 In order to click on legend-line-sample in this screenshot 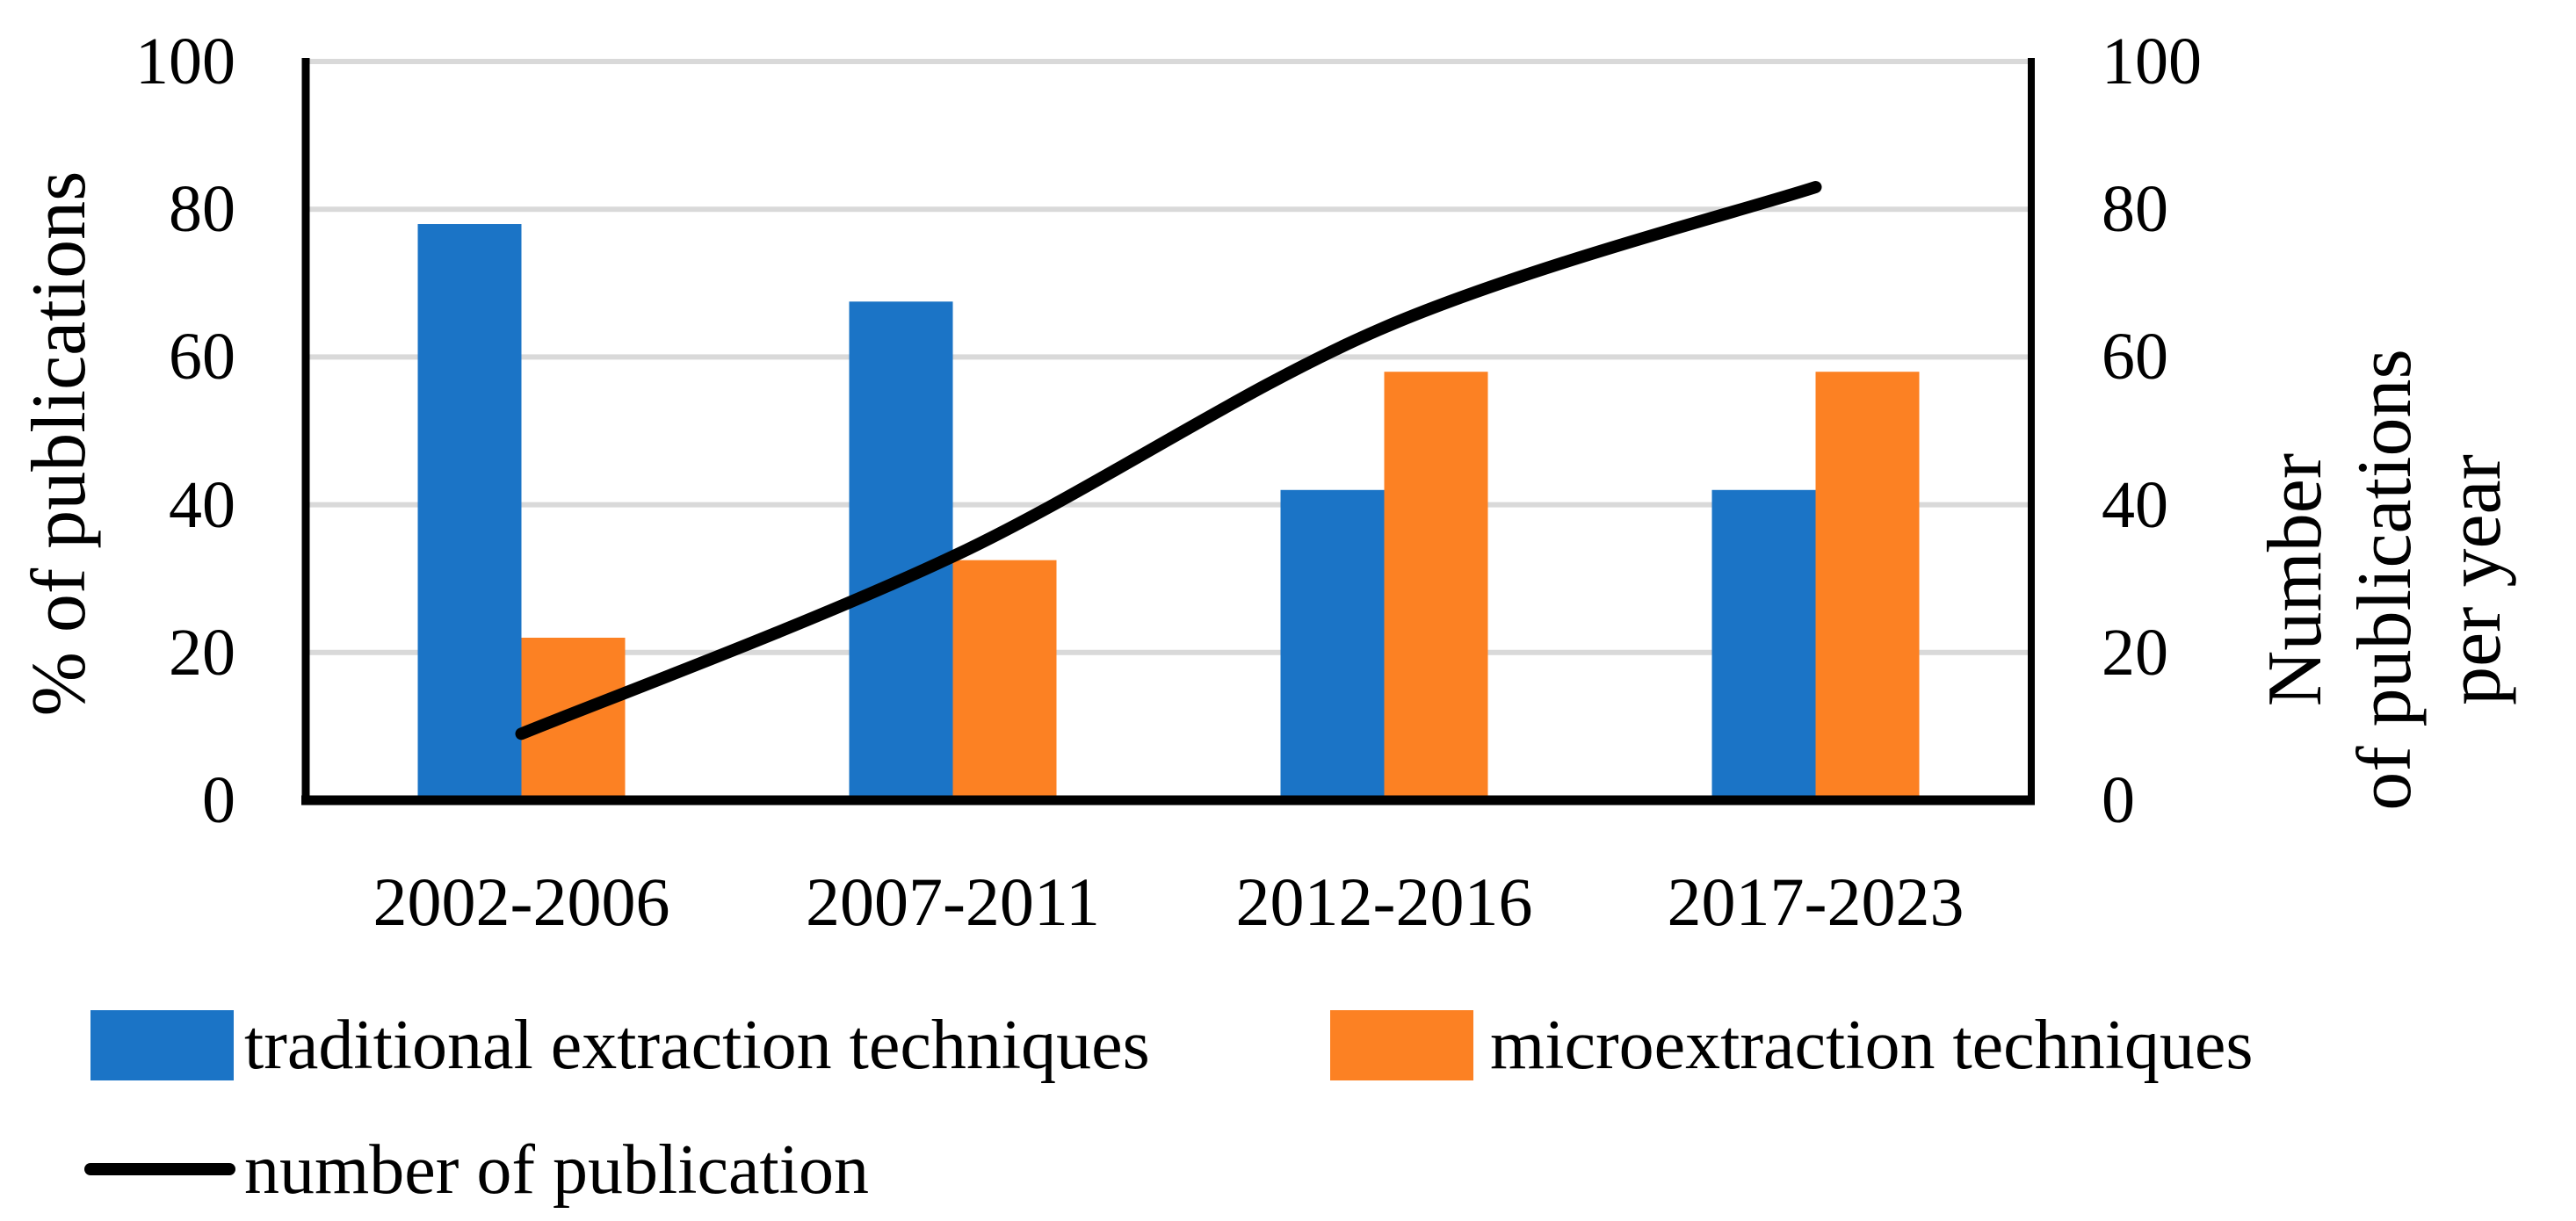, I will do `click(159, 1169)`.